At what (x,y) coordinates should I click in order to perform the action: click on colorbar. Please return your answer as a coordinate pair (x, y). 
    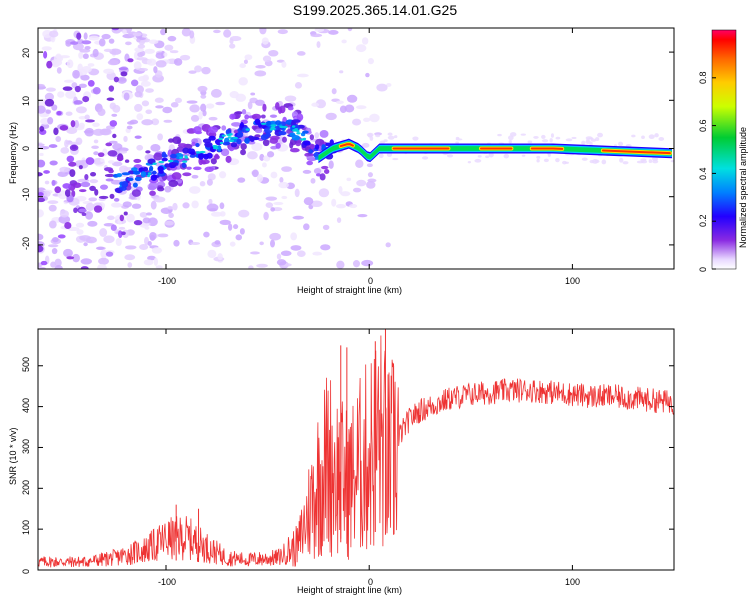
    Looking at the image, I should click on (724, 149).